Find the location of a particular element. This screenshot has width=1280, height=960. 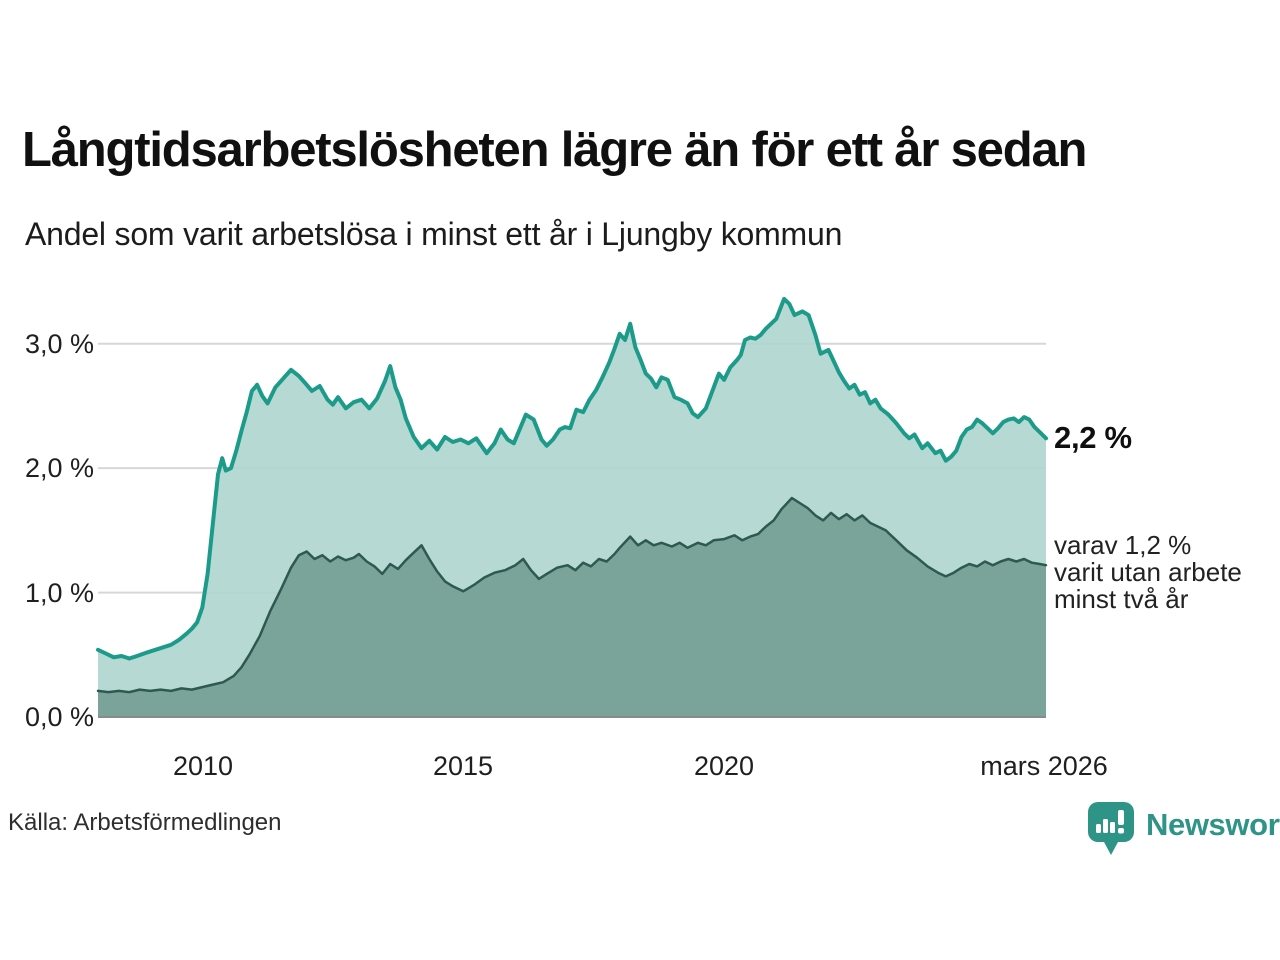

y-axis-label-1pct: 1,0 % is located at coordinates (59, 593).